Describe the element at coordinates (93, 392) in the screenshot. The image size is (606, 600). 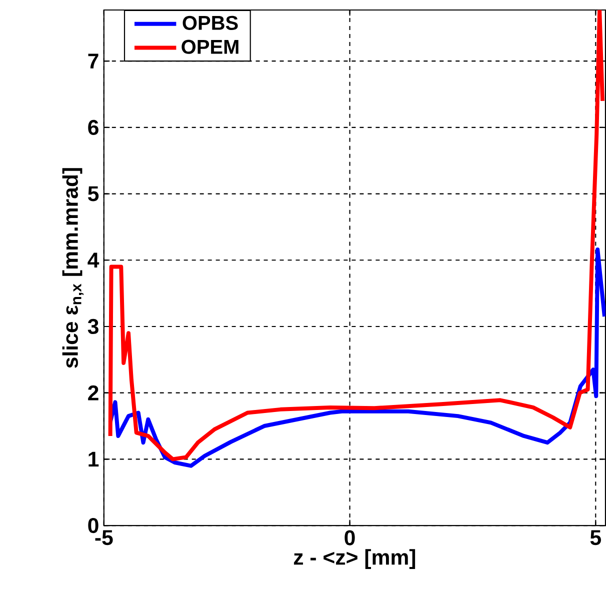
I see `y-tick-label: 2` at that location.